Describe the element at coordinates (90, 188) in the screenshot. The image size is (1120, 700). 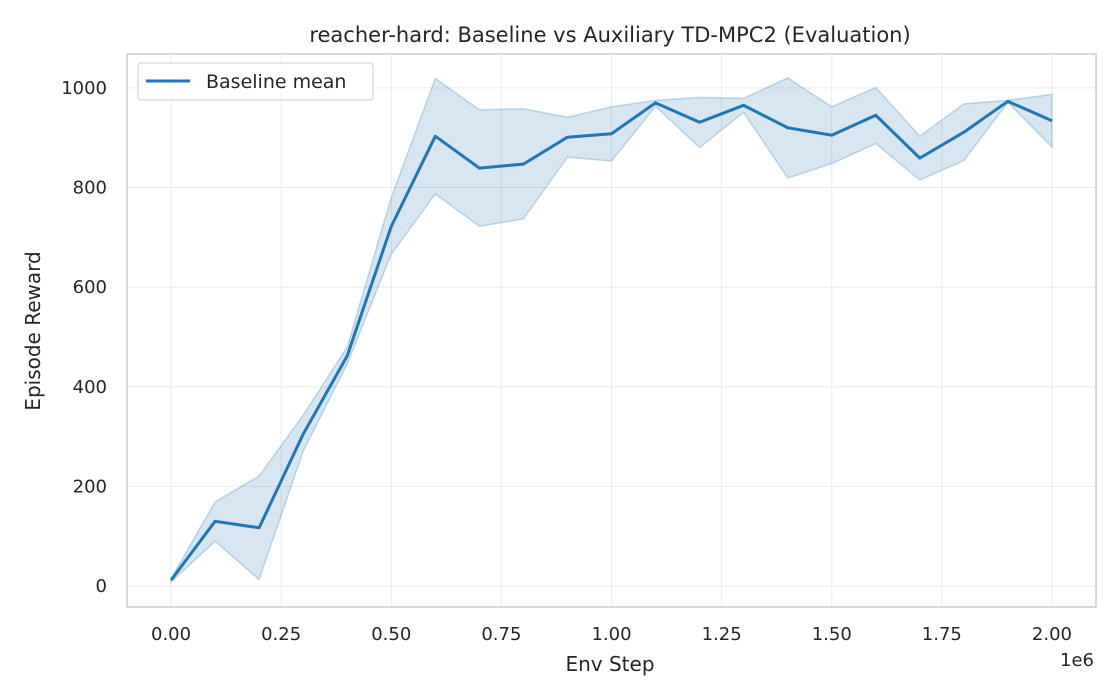
I see `y-tick-label: 800` at that location.